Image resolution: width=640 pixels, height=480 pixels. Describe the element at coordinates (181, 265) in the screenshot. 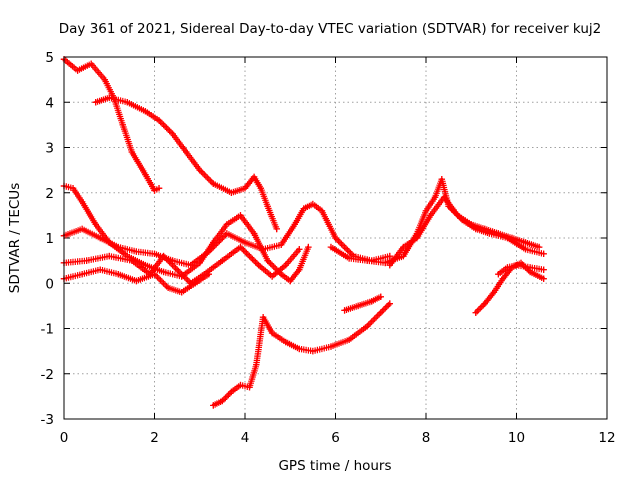

I see `series-sat-e` at that location.